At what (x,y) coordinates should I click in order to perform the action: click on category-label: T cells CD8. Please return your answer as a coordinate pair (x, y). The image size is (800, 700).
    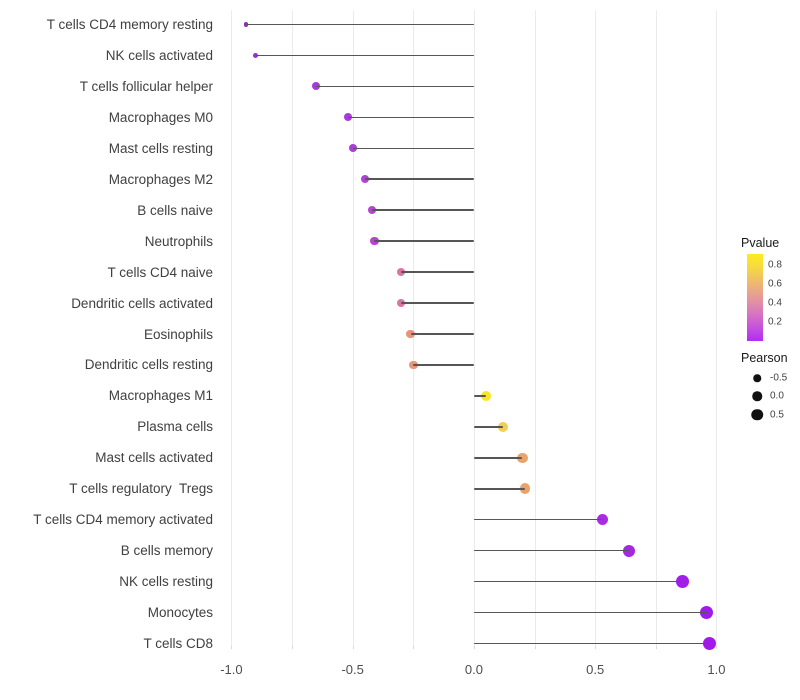
    Looking at the image, I should click on (178, 643).